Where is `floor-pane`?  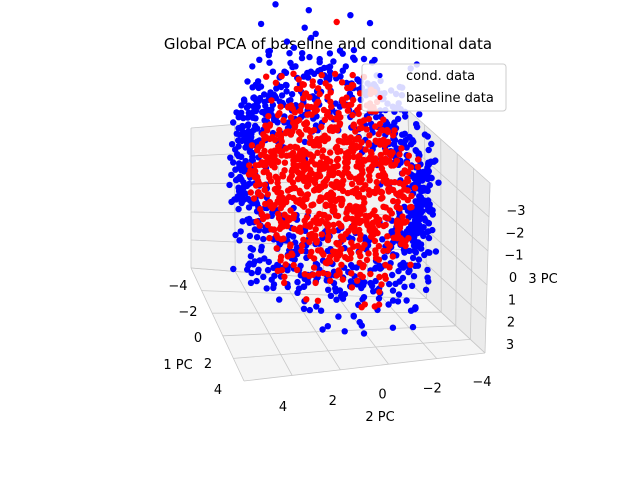
floor-pane is located at coordinates (338, 324).